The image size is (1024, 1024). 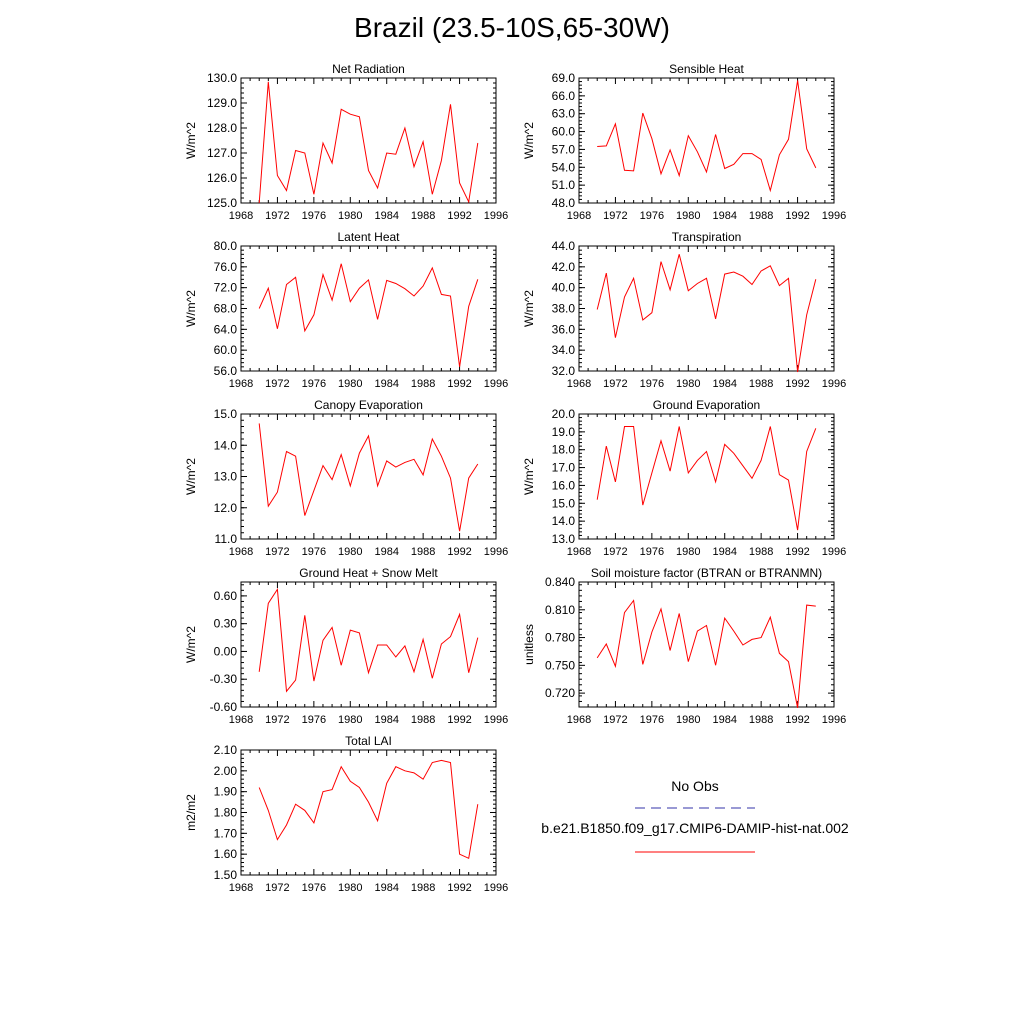 I want to click on y-tick-label: 127.0, so click(x=222, y=153).